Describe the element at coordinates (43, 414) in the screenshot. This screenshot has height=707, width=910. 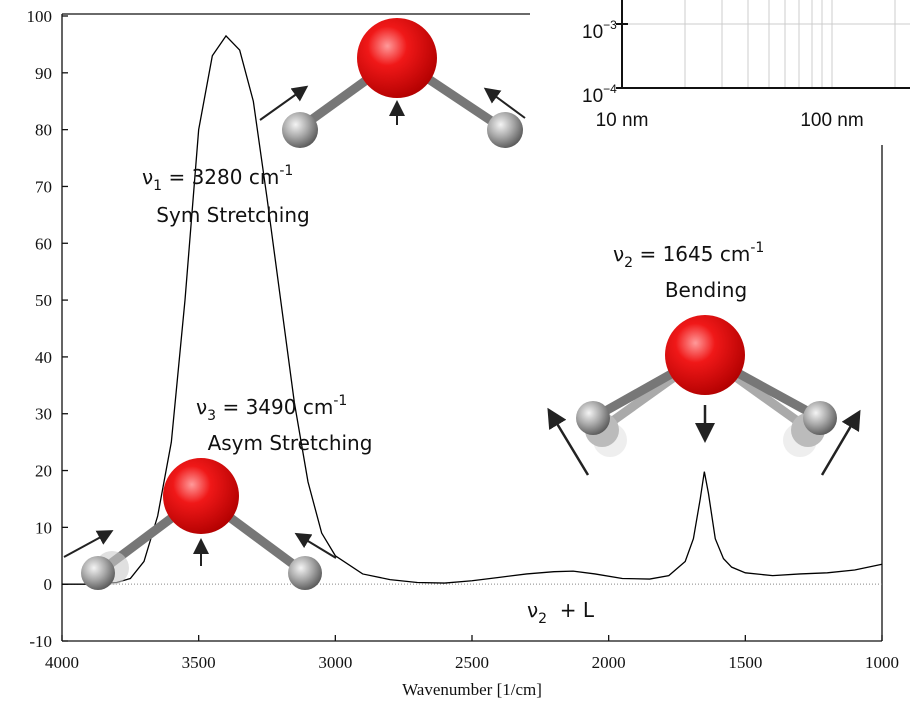
I see `y-tick-label: 30` at that location.